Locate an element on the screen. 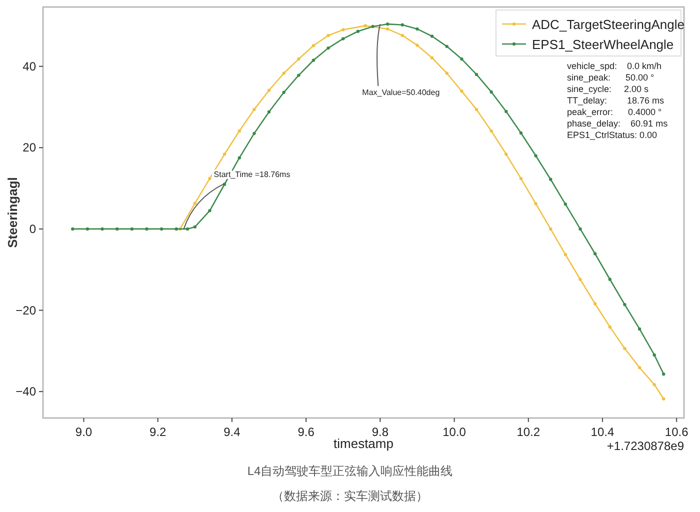 The image size is (700, 512). annotation: TT_delay: 18.76 ms is located at coordinates (616, 101).